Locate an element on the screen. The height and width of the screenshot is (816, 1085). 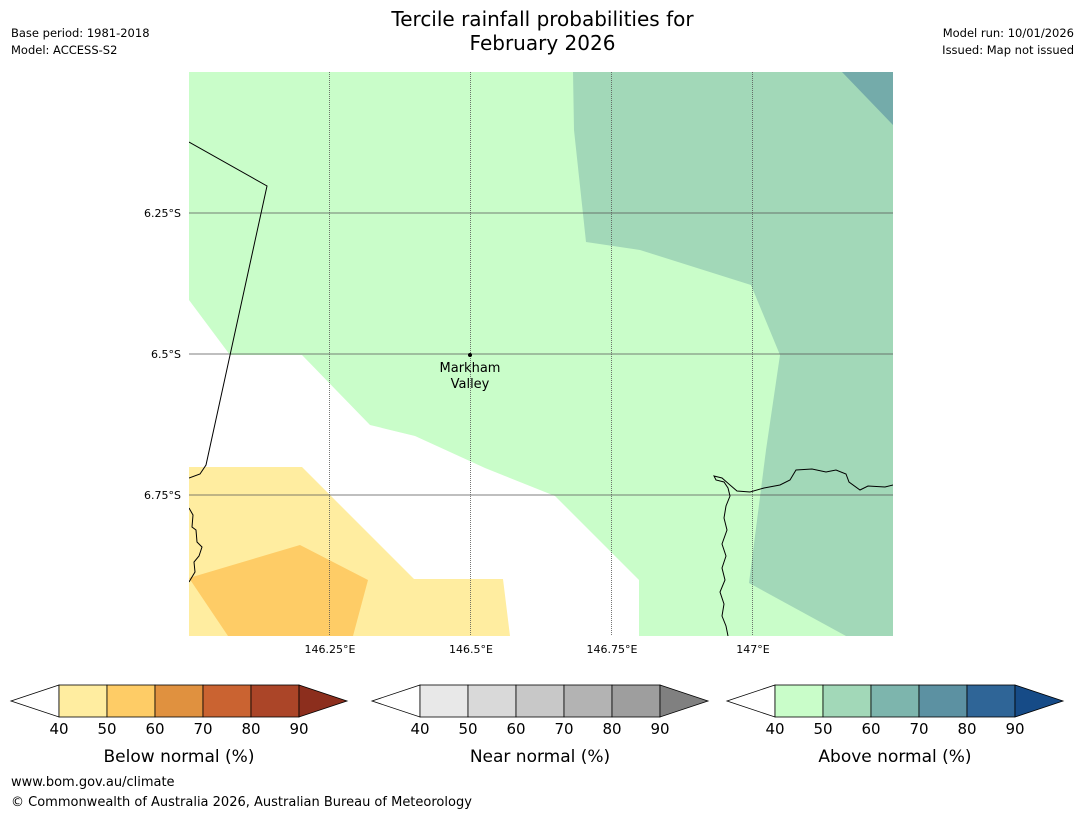
meta-left: Base period: 1981-2018 Model: ACCESS-S2 is located at coordinates (80, 42).